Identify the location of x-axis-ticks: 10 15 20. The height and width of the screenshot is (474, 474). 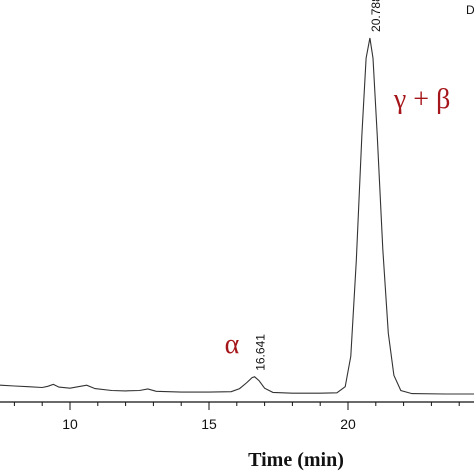
(236, 417).